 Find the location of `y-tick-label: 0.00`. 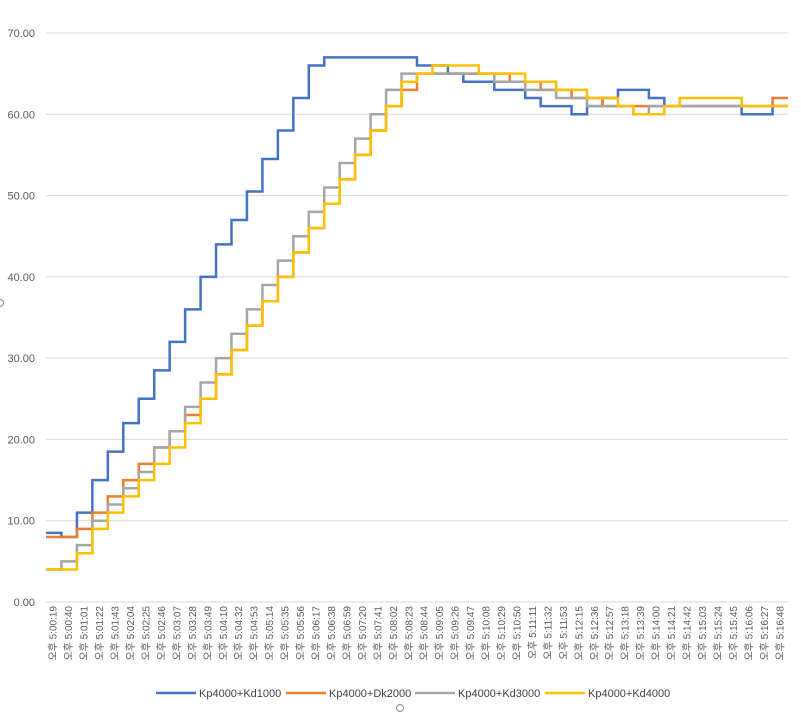

y-tick-label: 0.00 is located at coordinates (24, 603).